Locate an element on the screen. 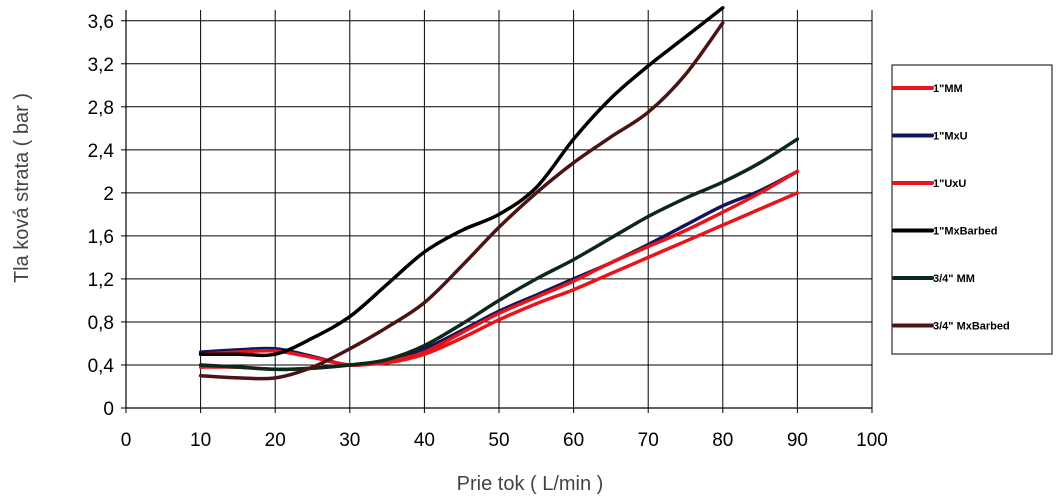 This screenshot has height=502, width=1056. x-tick-label: 30 is located at coordinates (349, 440).